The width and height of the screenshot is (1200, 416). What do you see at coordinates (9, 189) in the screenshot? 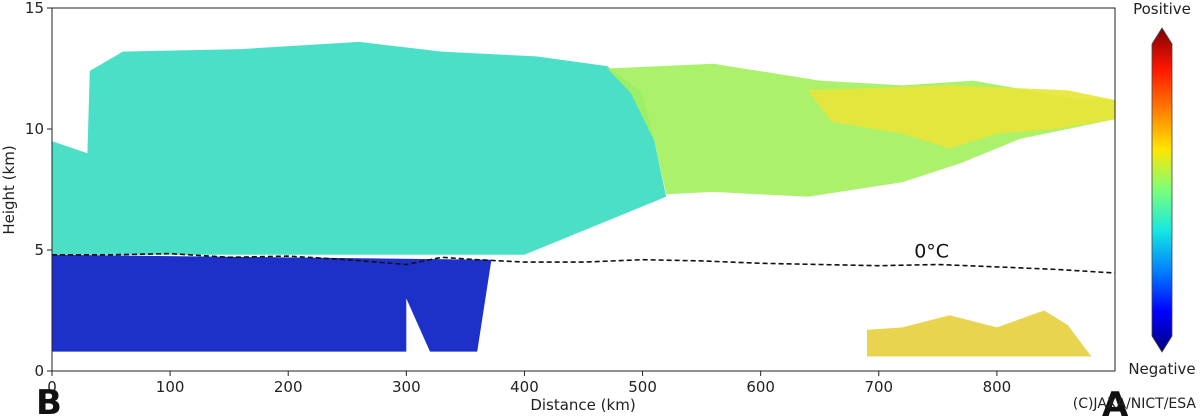
I see `y-axis-title: Height (km)` at bounding box center [9, 189].